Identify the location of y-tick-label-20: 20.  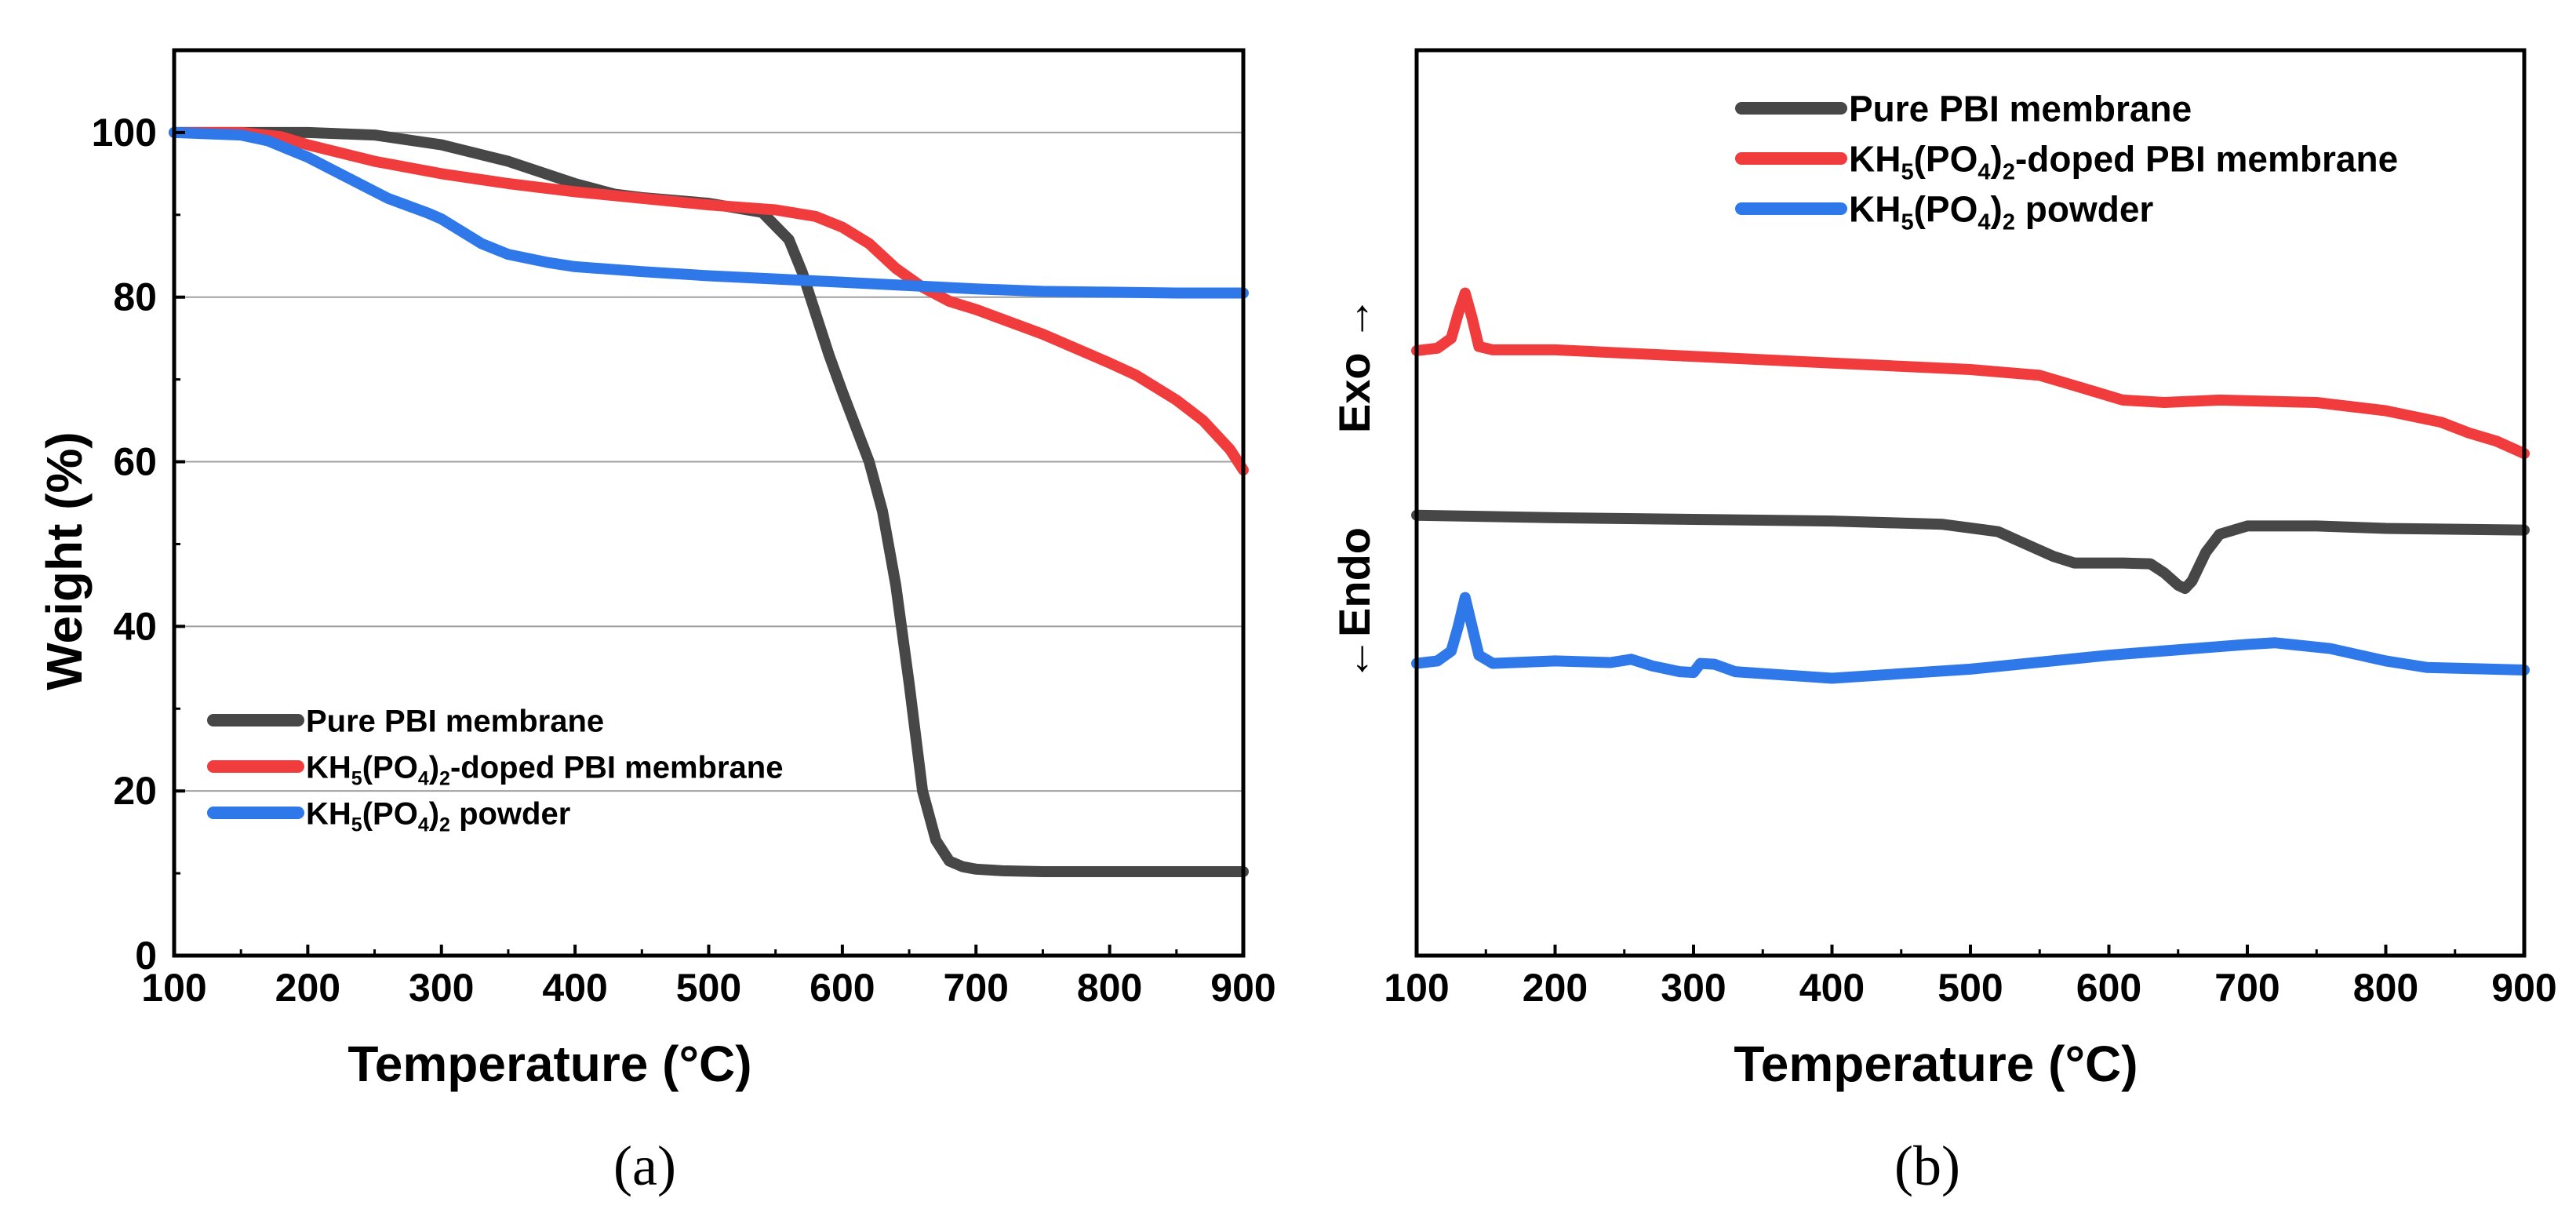
(135, 791).